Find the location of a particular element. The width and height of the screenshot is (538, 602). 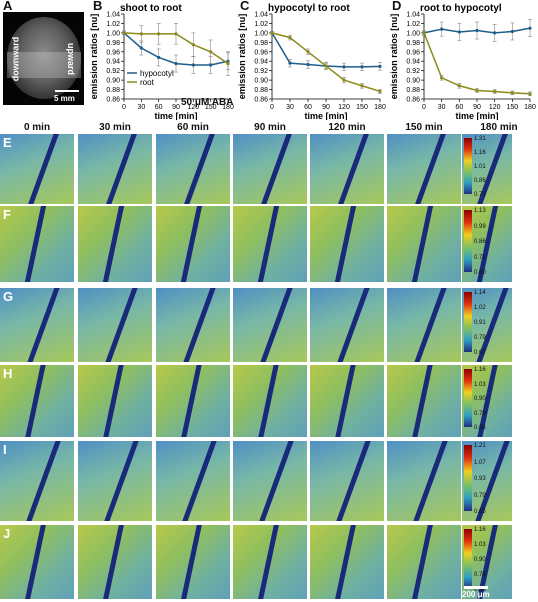

legend-label-hypocotyl: hypocotyl is located at coordinates (157, 73).